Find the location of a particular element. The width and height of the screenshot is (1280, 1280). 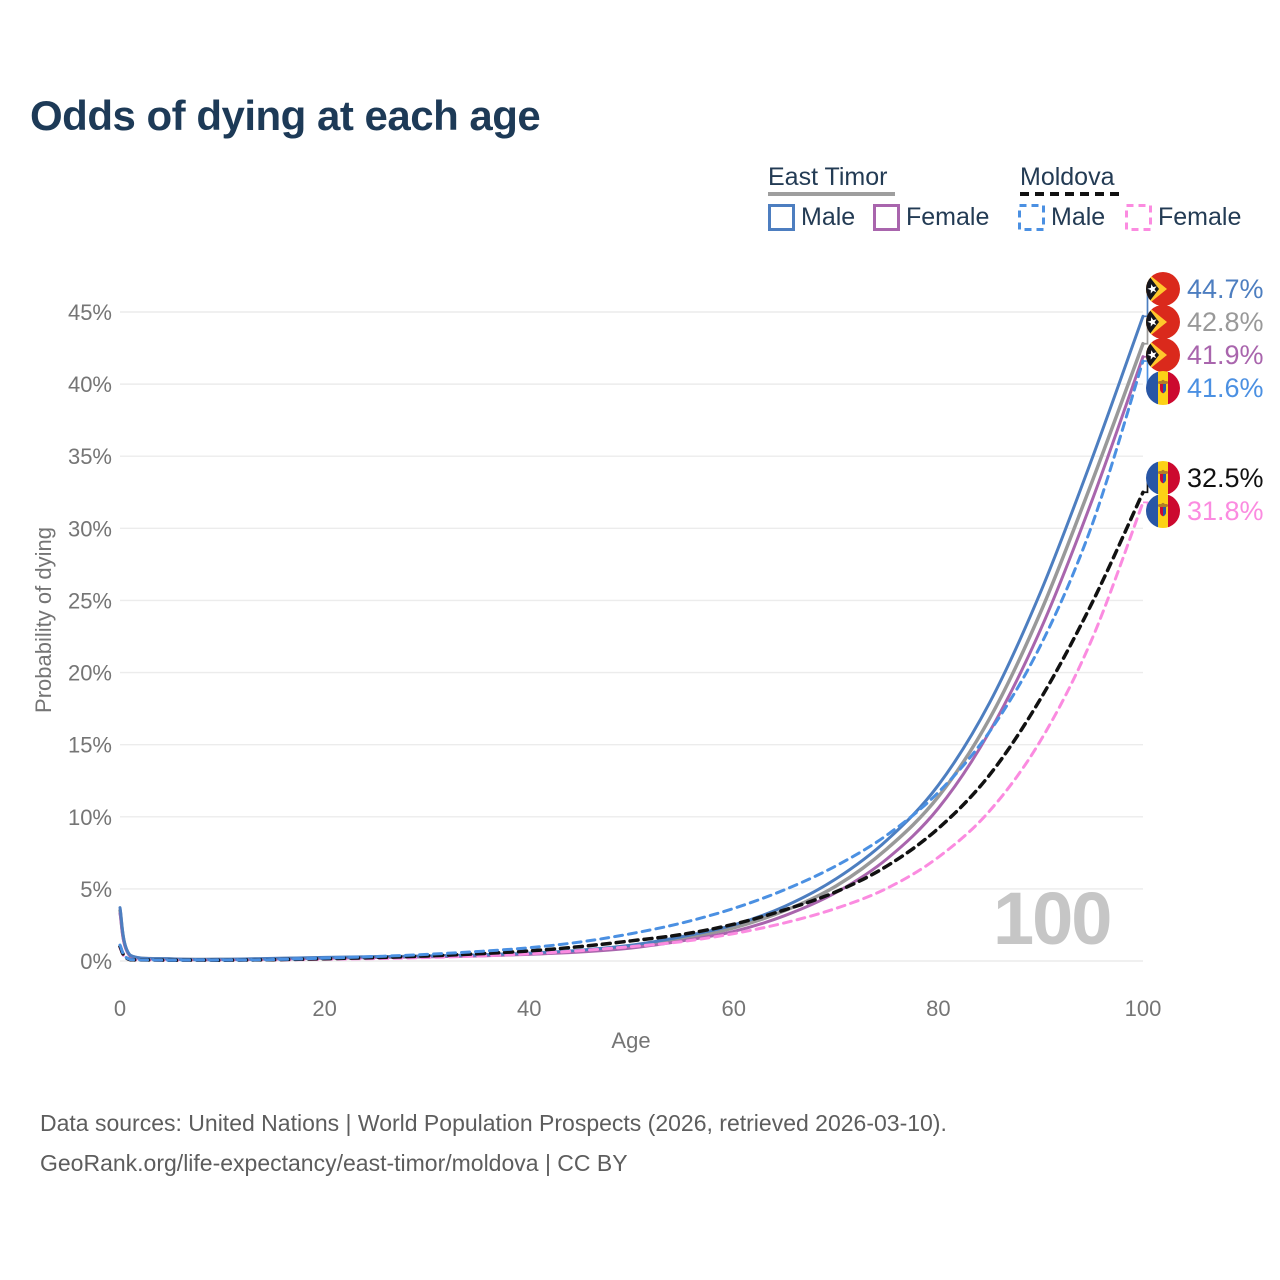

svg-text: 0 is located at coordinates (120, 1008).